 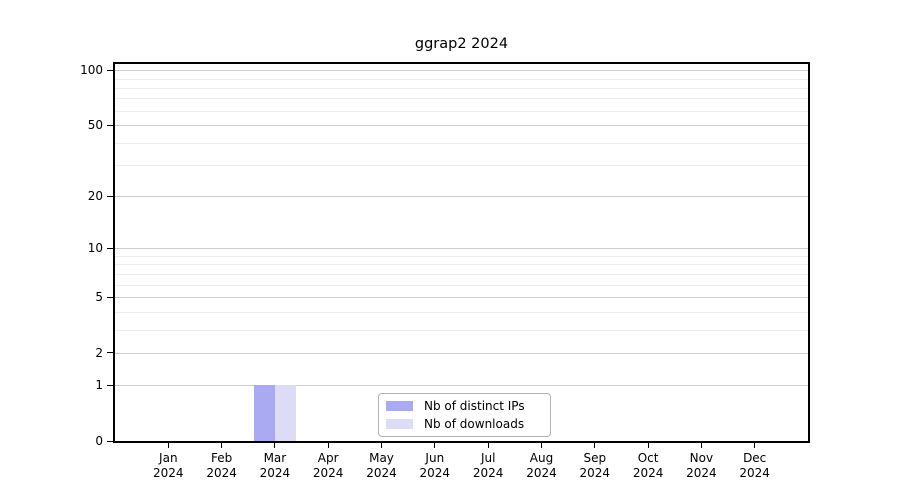 I want to click on x-tick-label-apr: Apr 2024, so click(x=328, y=465).